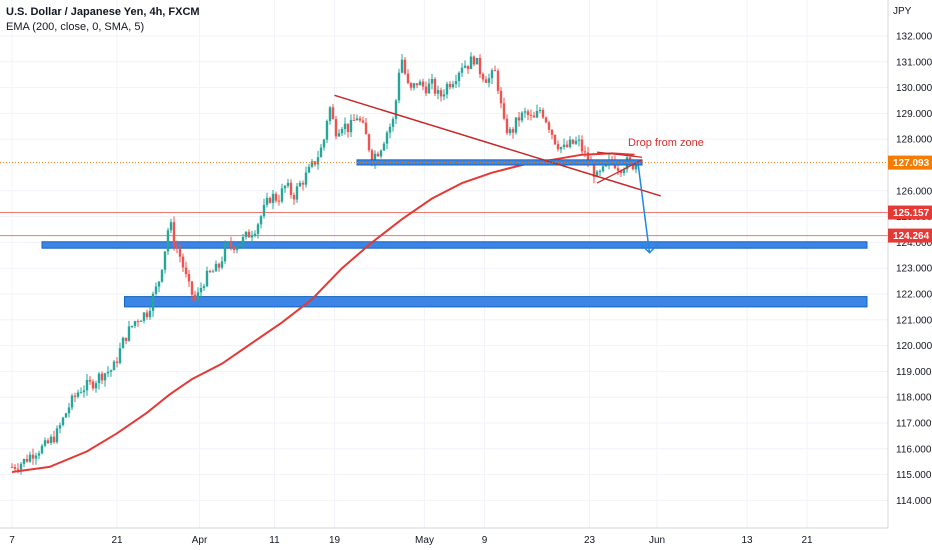 The width and height of the screenshot is (932, 550). I want to click on price-axis-background, so click(910, 275).